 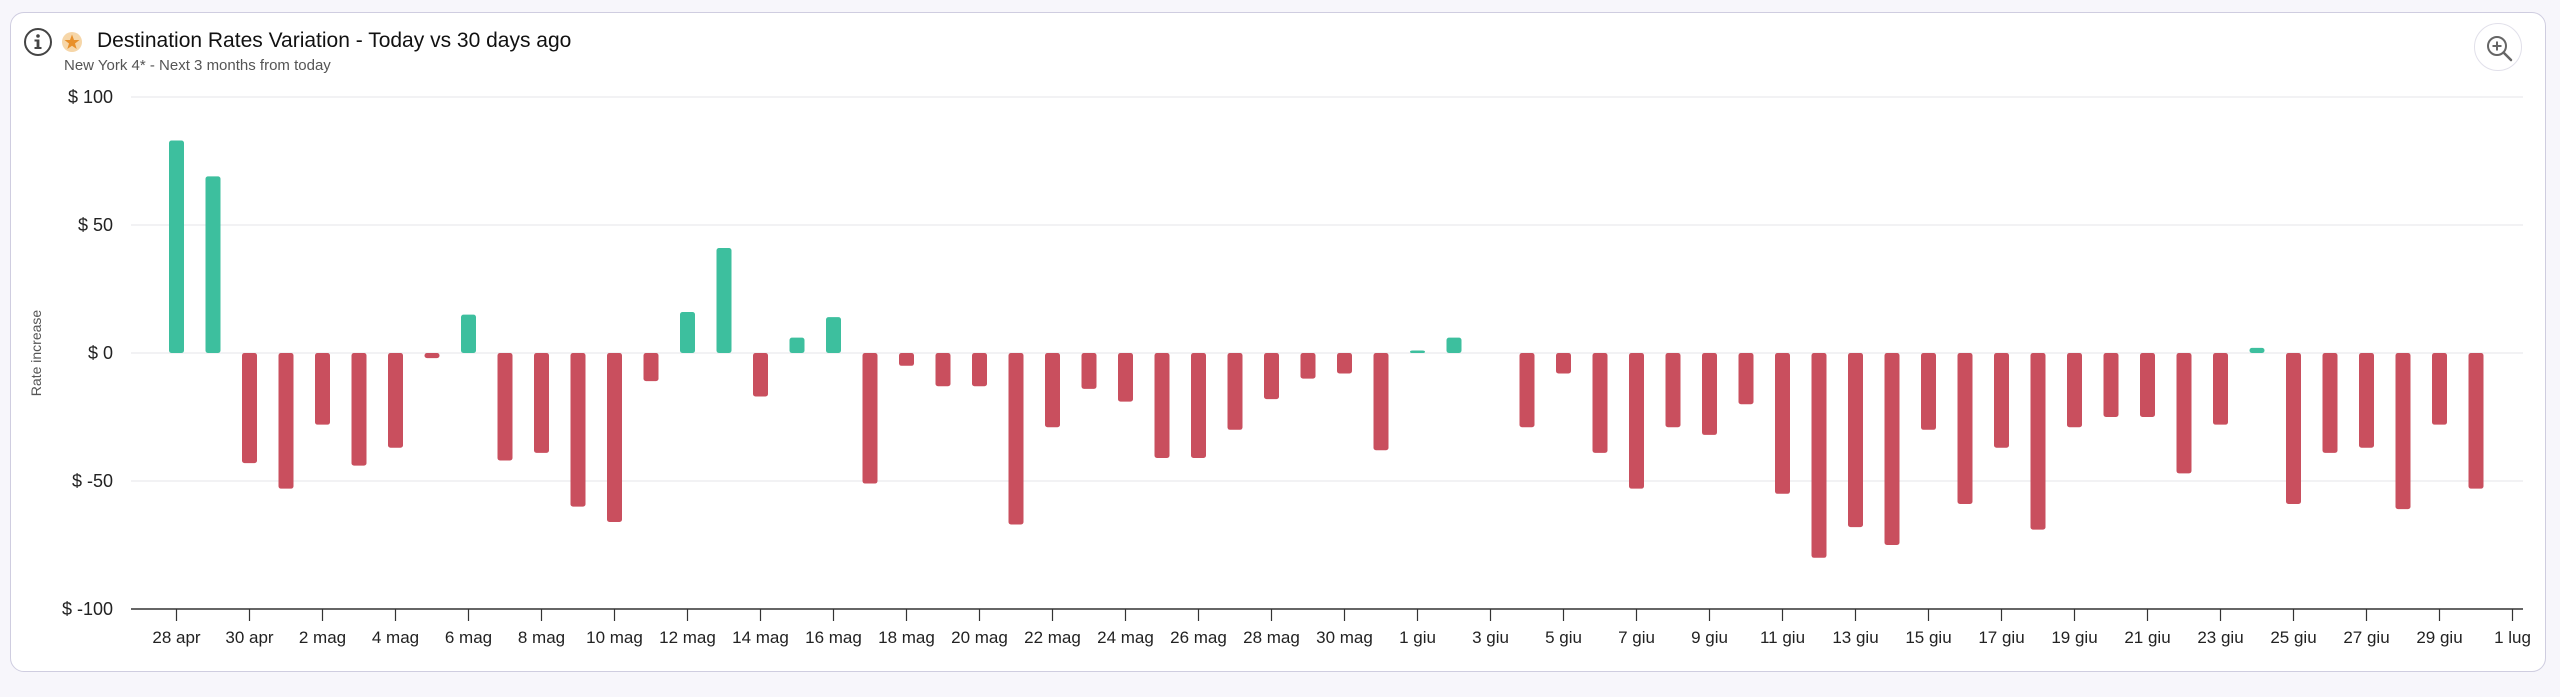 What do you see at coordinates (1563, 637) in the screenshot?
I see `x-tick-label: 5 giu` at bounding box center [1563, 637].